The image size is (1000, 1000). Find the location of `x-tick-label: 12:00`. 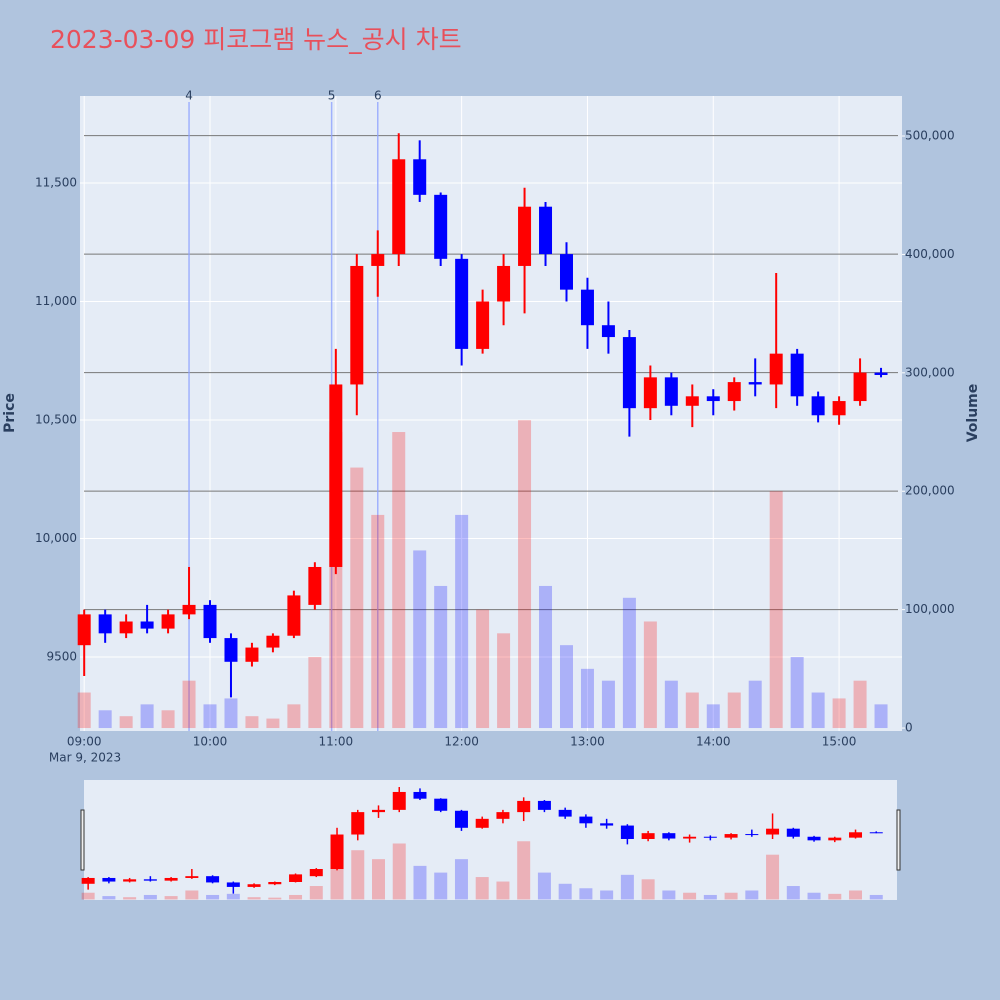

x-tick-label: 12:00 is located at coordinates (461, 742).